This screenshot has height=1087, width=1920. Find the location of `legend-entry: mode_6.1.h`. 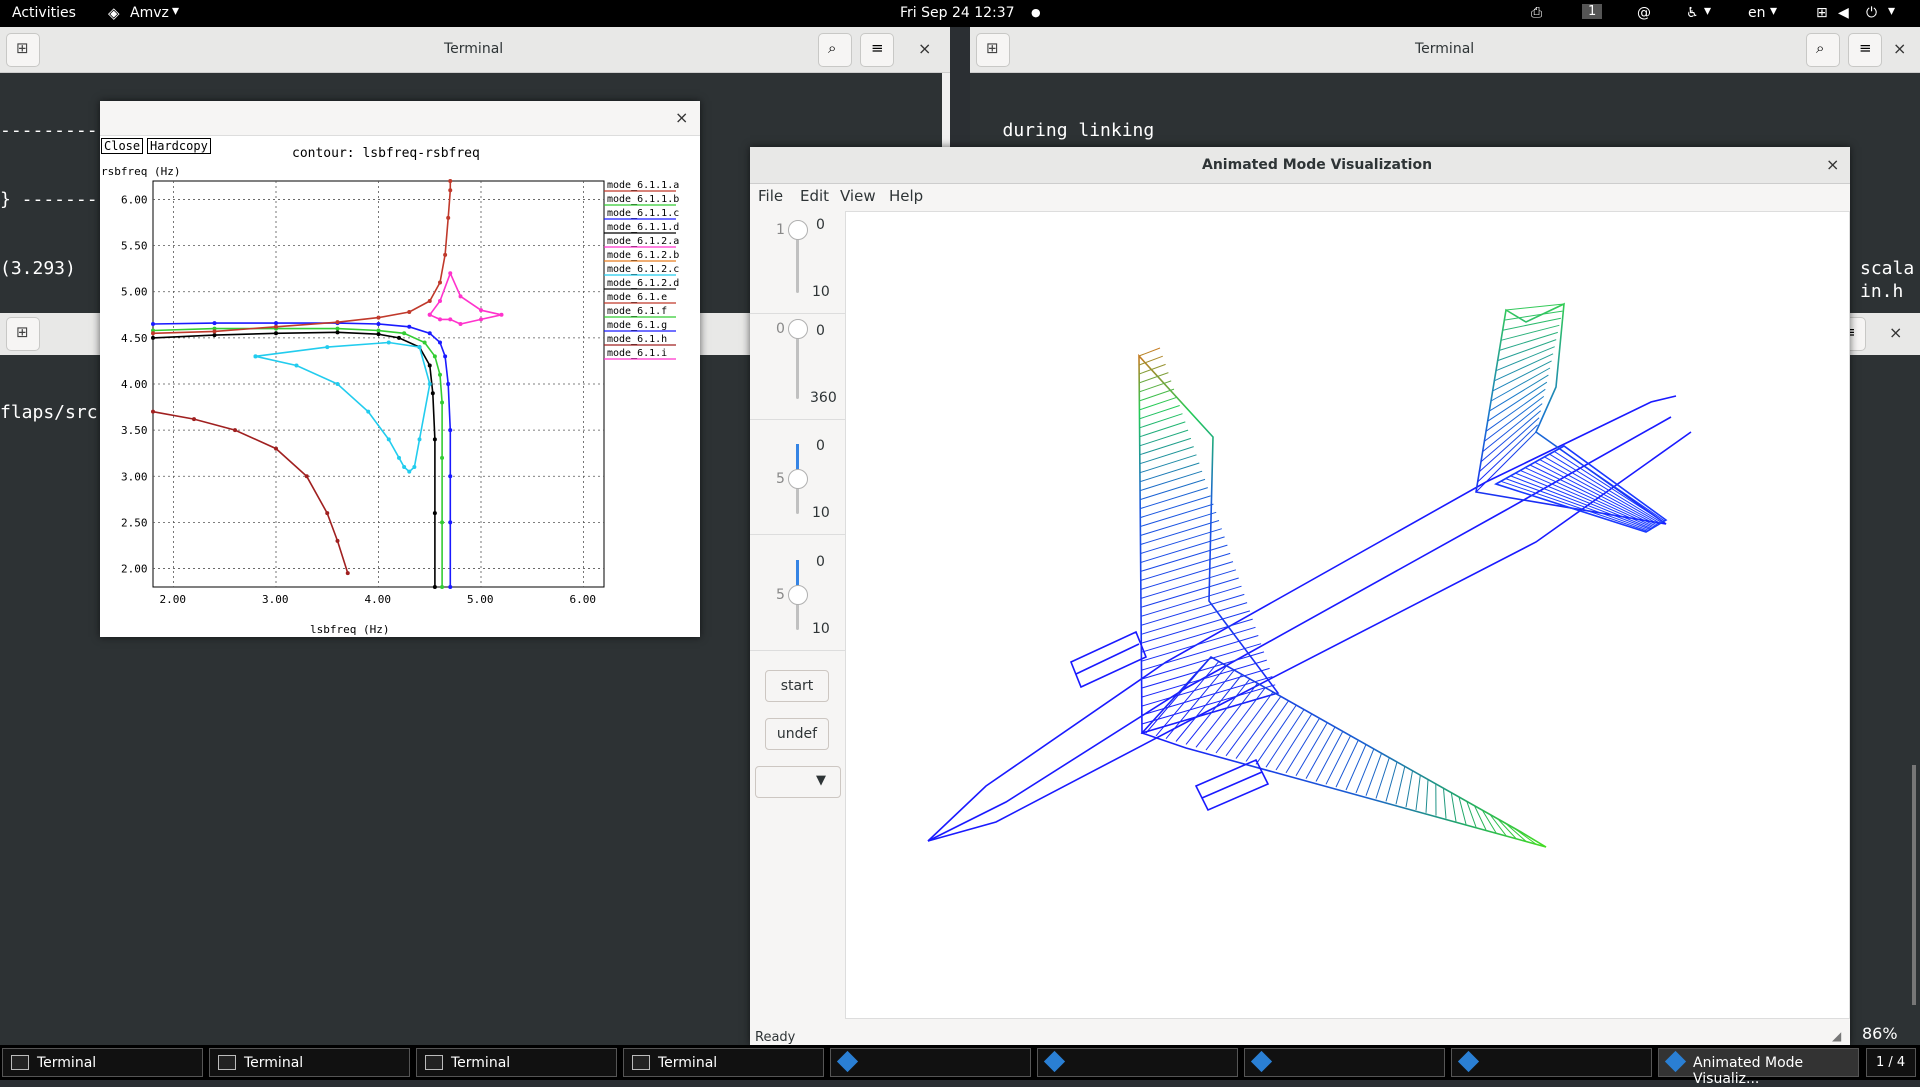

legend-entry: mode_6.1.h is located at coordinates (637, 339).